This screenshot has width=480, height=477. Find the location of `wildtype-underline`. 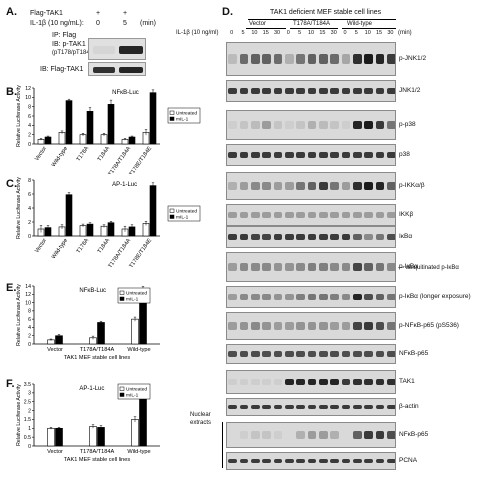

wildtype-underline is located at coordinates (369, 28).